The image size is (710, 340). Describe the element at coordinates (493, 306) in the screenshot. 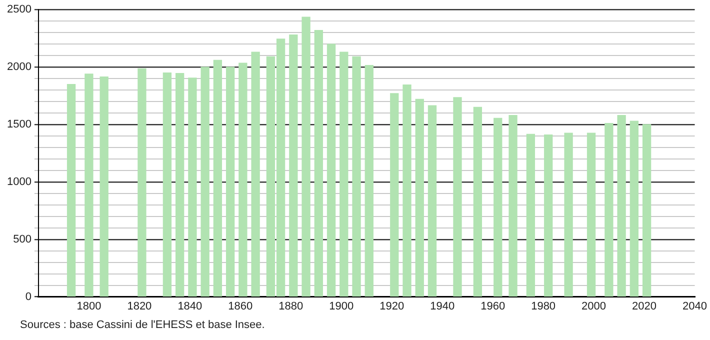

I see `x-tick-label: 1960` at that location.